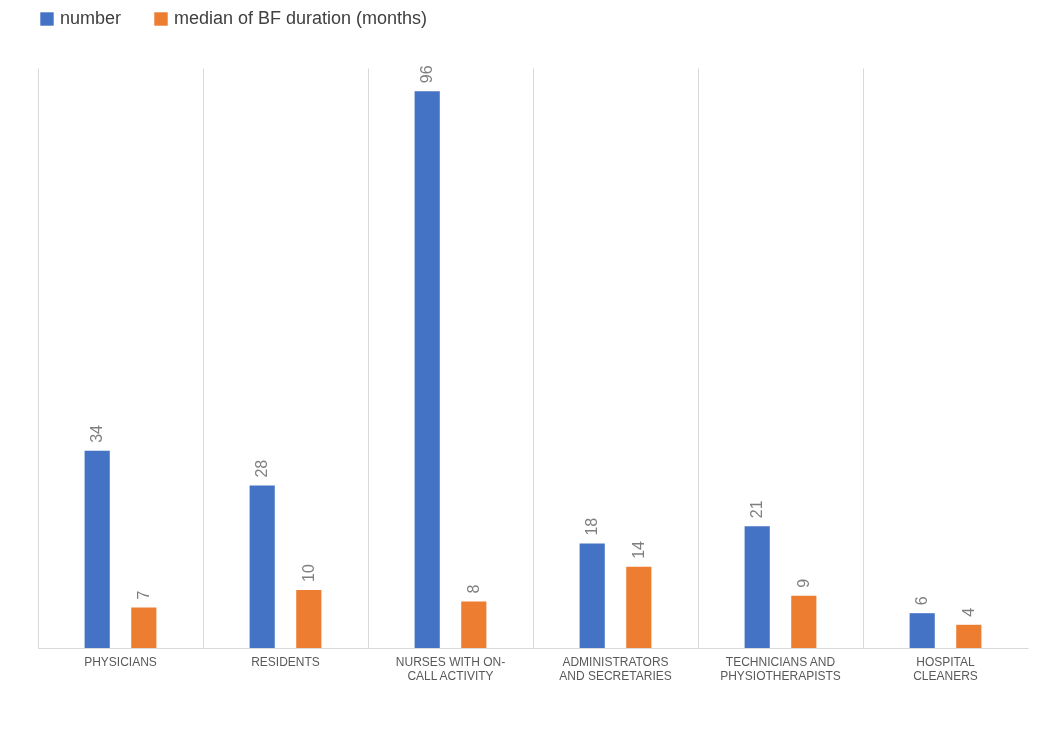  What do you see at coordinates (308, 573) in the screenshot?
I see `data-label: 10` at bounding box center [308, 573].